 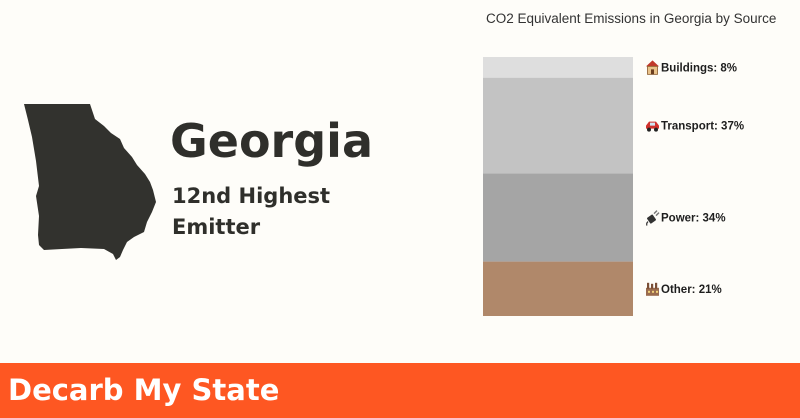 What do you see at coordinates (691, 290) in the screenshot?
I see `segment-label-other: Other: 21%` at bounding box center [691, 290].